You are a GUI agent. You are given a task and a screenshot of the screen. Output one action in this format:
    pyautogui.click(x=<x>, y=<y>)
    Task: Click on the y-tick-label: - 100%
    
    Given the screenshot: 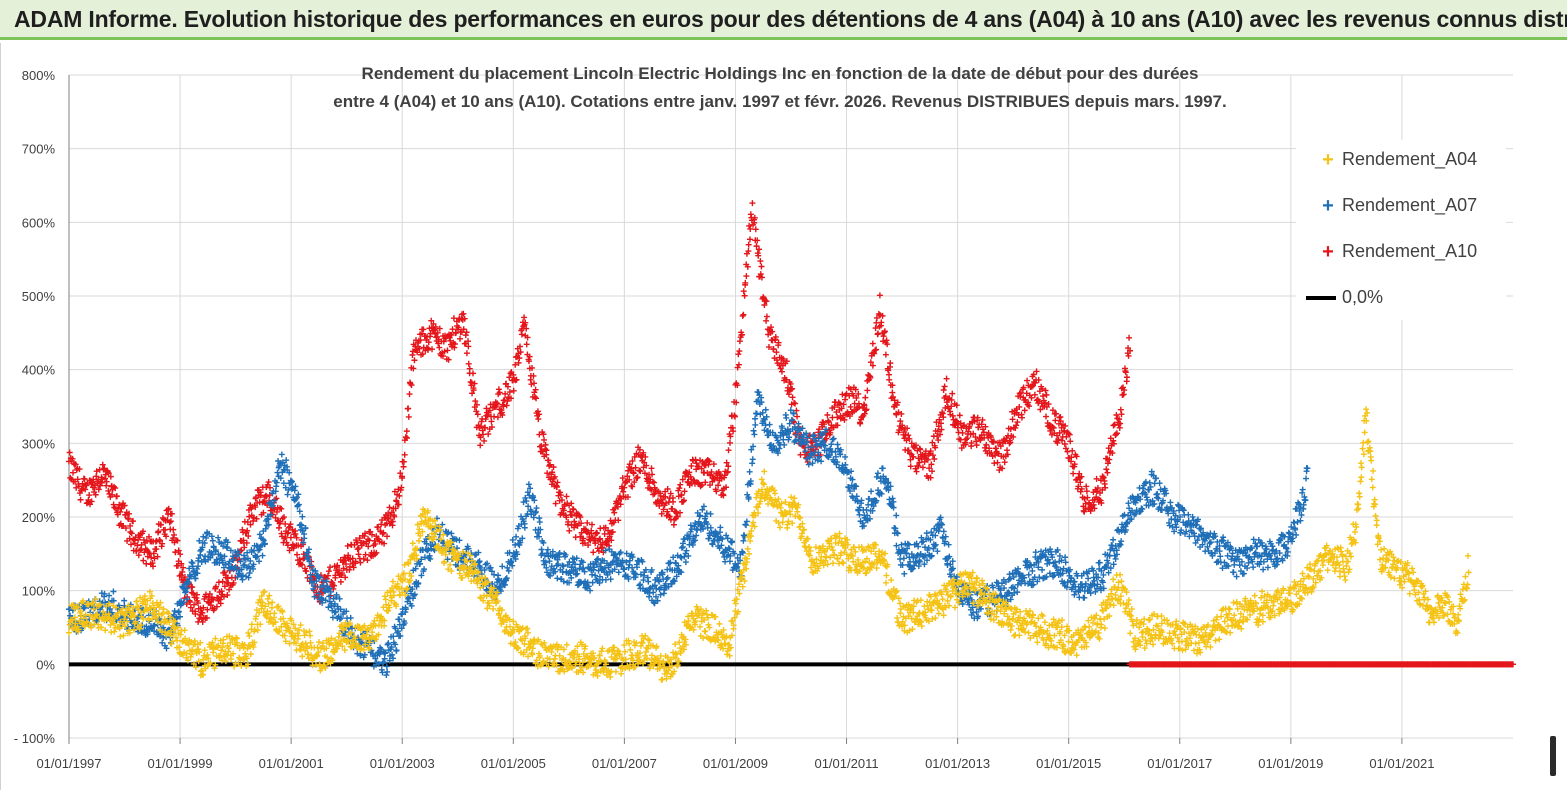 What is the action you would take?
    pyautogui.click(x=35, y=738)
    